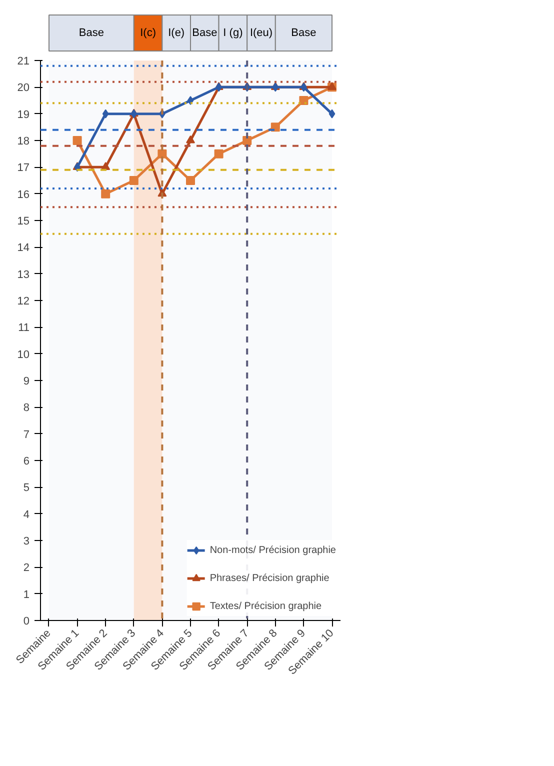 This screenshot has width=554, height=766. Describe the element at coordinates (23, 88) in the screenshot. I see `y-tick-label: 20` at that location.